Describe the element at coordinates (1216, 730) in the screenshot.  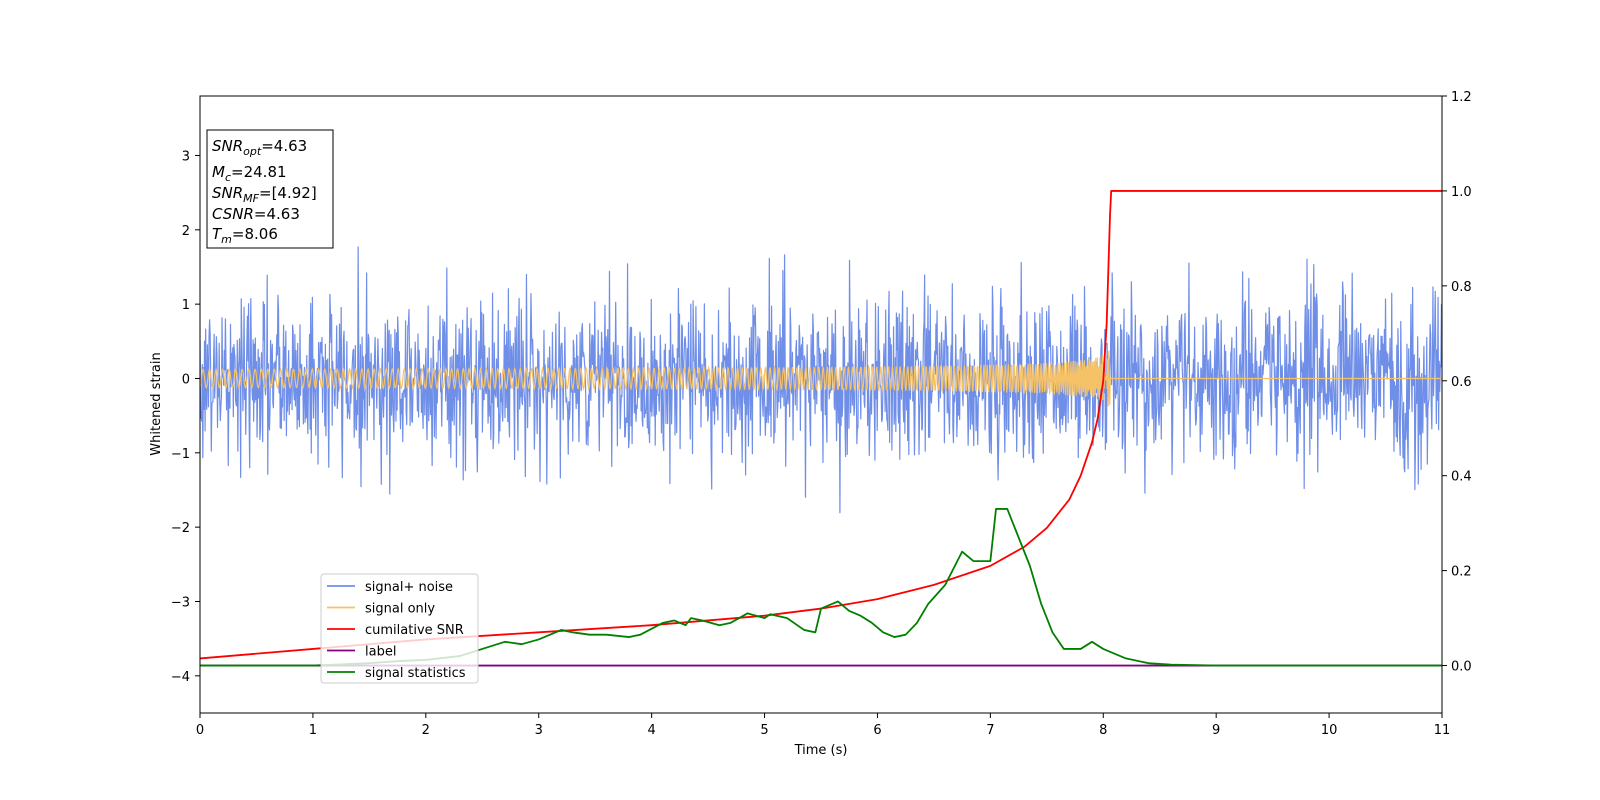
I see `x-tick-label: 9` at that location.